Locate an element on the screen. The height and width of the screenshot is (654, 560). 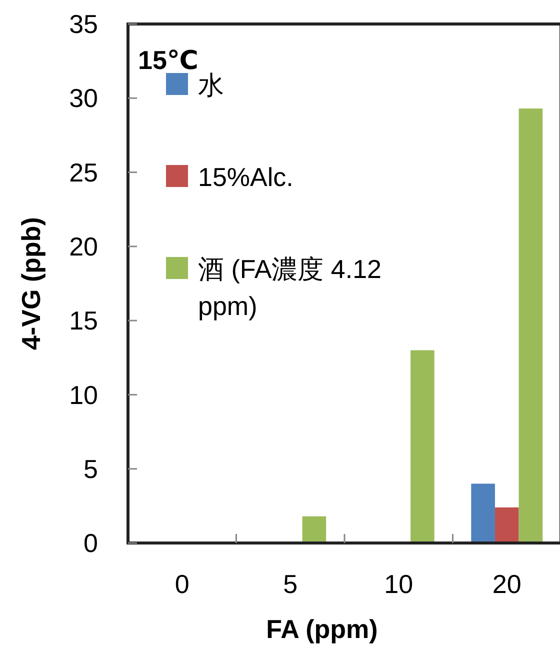
legend-label: 水 is located at coordinates (211, 85).